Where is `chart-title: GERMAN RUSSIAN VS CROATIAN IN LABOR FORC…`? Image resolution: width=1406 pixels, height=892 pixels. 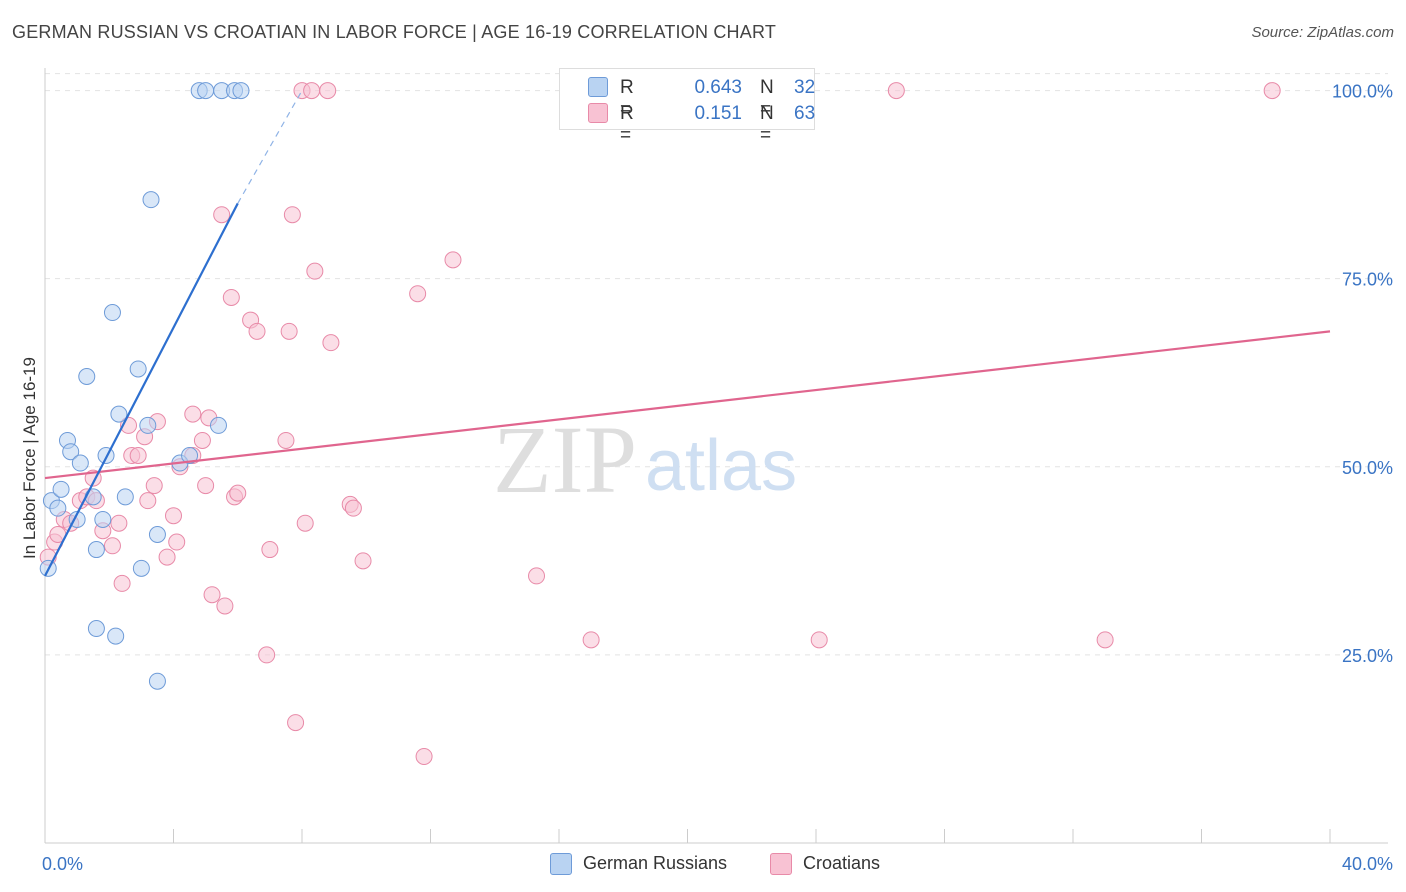 chart-title: GERMAN RUSSIAN VS CROATIAN IN LABOR FORC… is located at coordinates (394, 32).